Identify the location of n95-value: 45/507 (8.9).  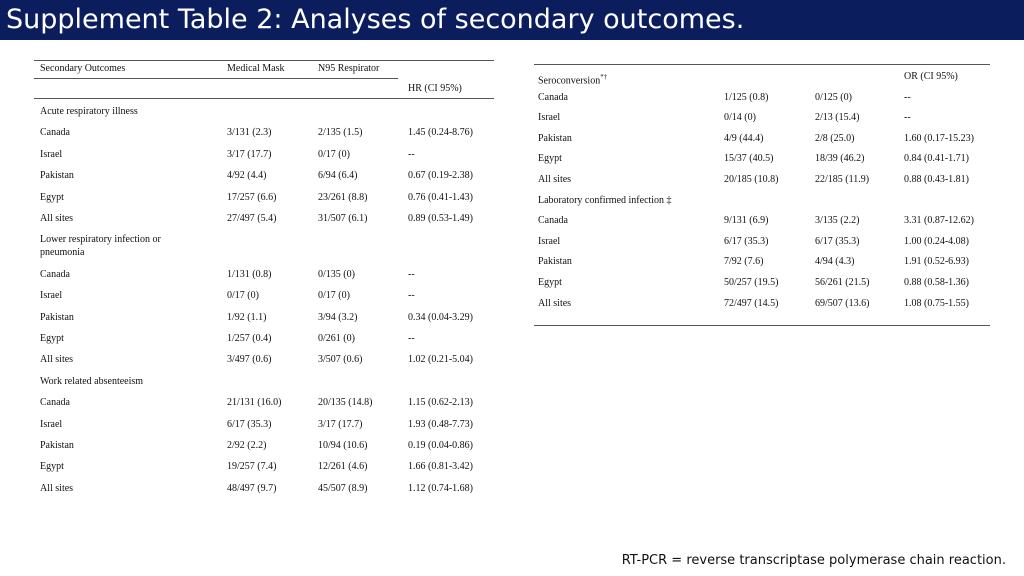
(343, 488).